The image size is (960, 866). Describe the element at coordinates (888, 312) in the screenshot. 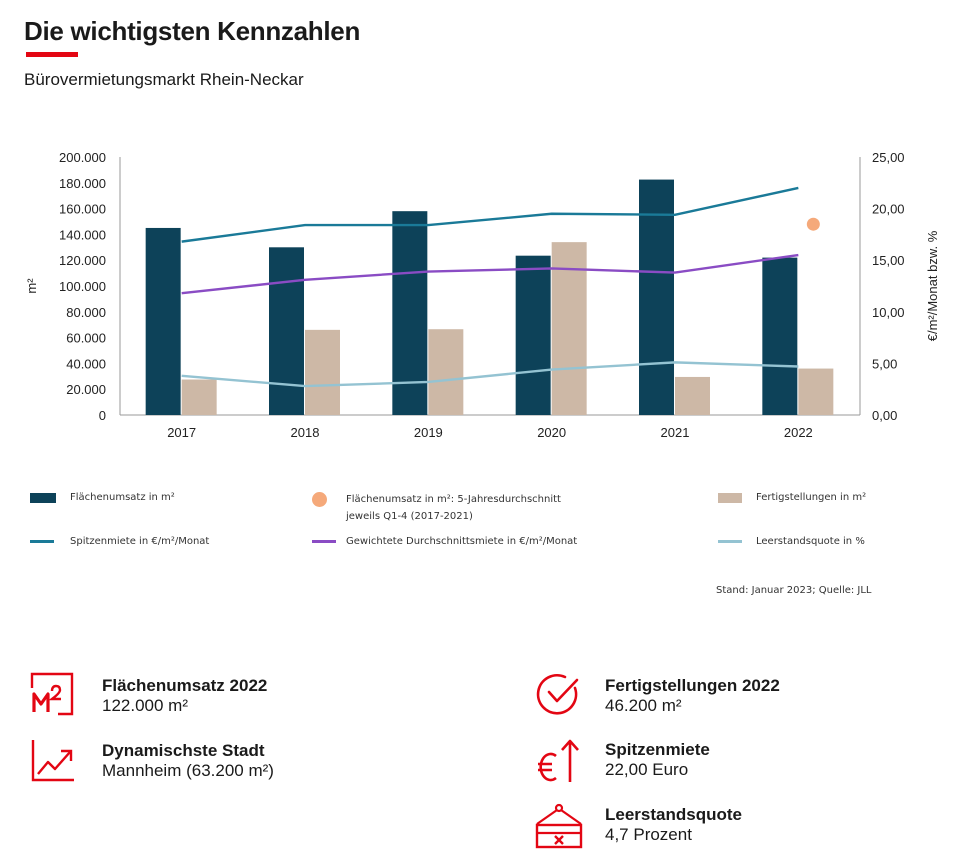

I see `y2-tick-label: 10,00` at that location.